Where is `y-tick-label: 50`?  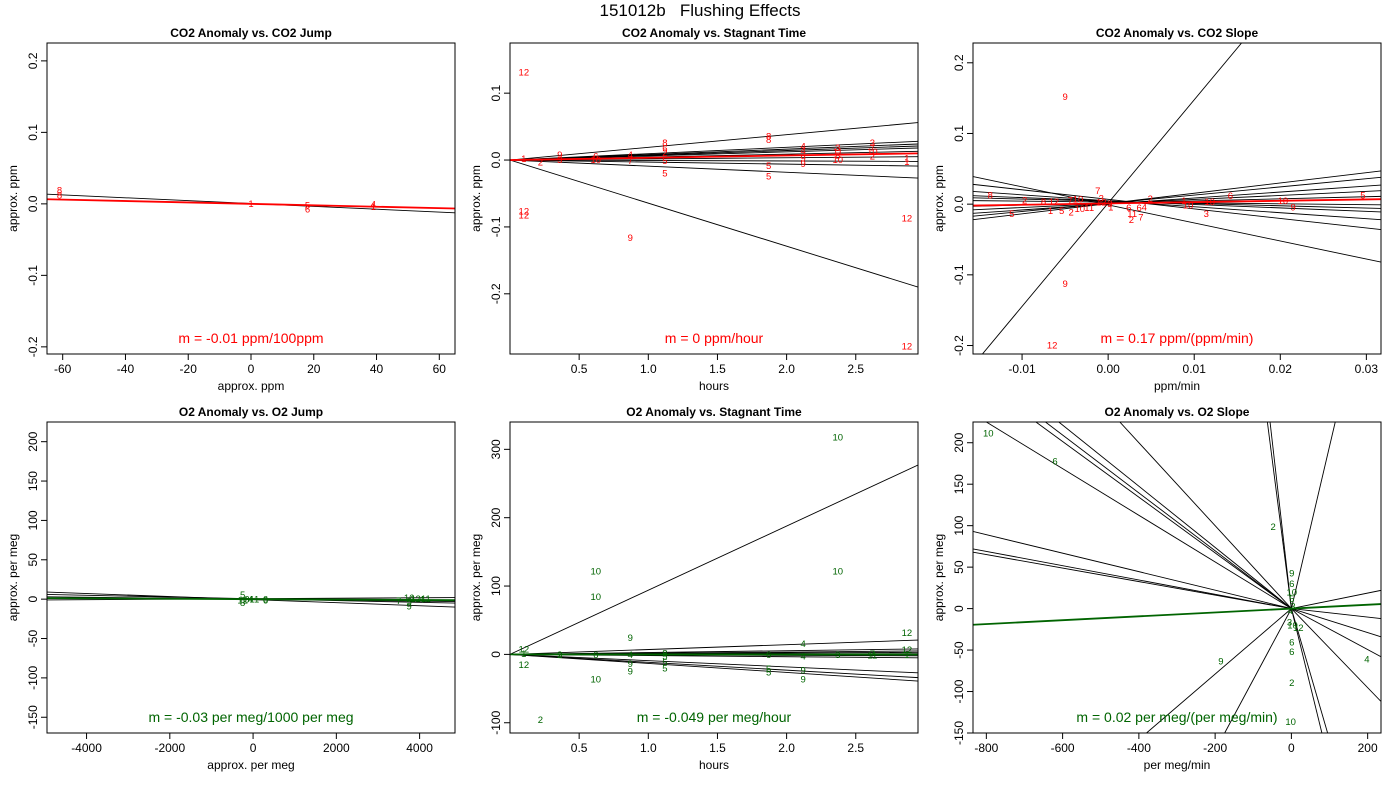
y-tick-label: 50 is located at coordinates (33, 560).